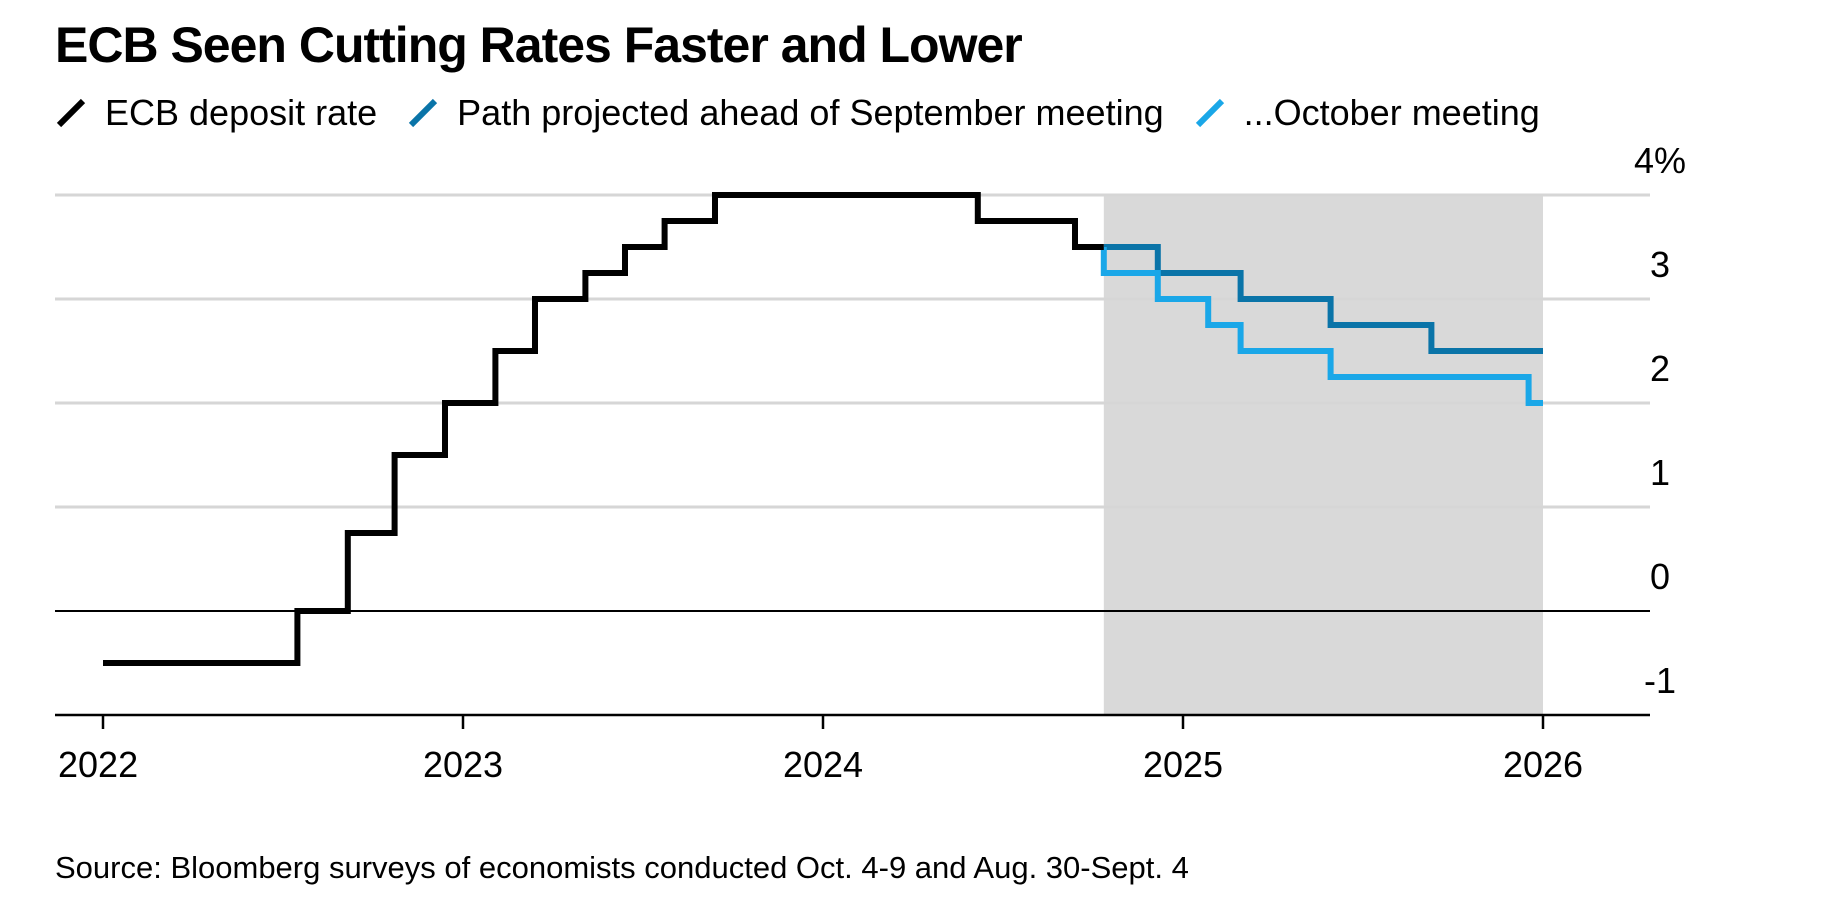 Image resolution: width=1845 pixels, height=922 pixels. Describe the element at coordinates (1391, 112) in the screenshot. I see `legend-label-october-path: ...October meeting` at that location.